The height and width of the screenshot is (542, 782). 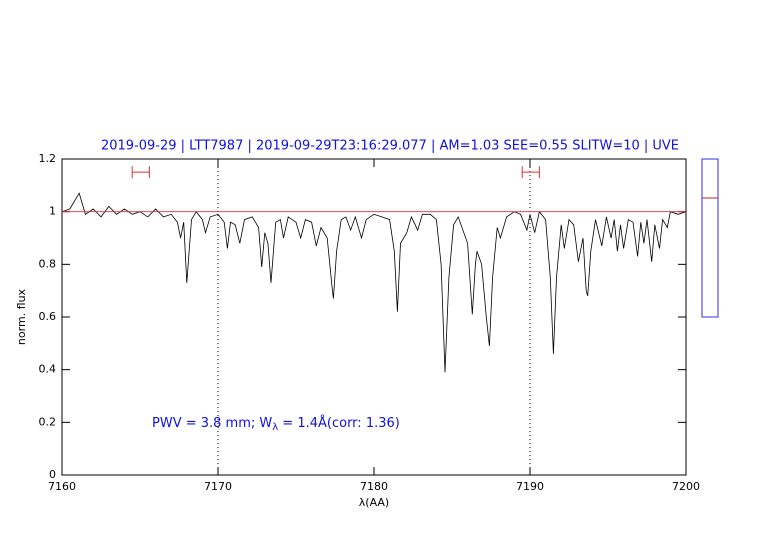 What do you see at coordinates (530, 486) in the screenshot?
I see `x-tick-label: 7190` at bounding box center [530, 486].